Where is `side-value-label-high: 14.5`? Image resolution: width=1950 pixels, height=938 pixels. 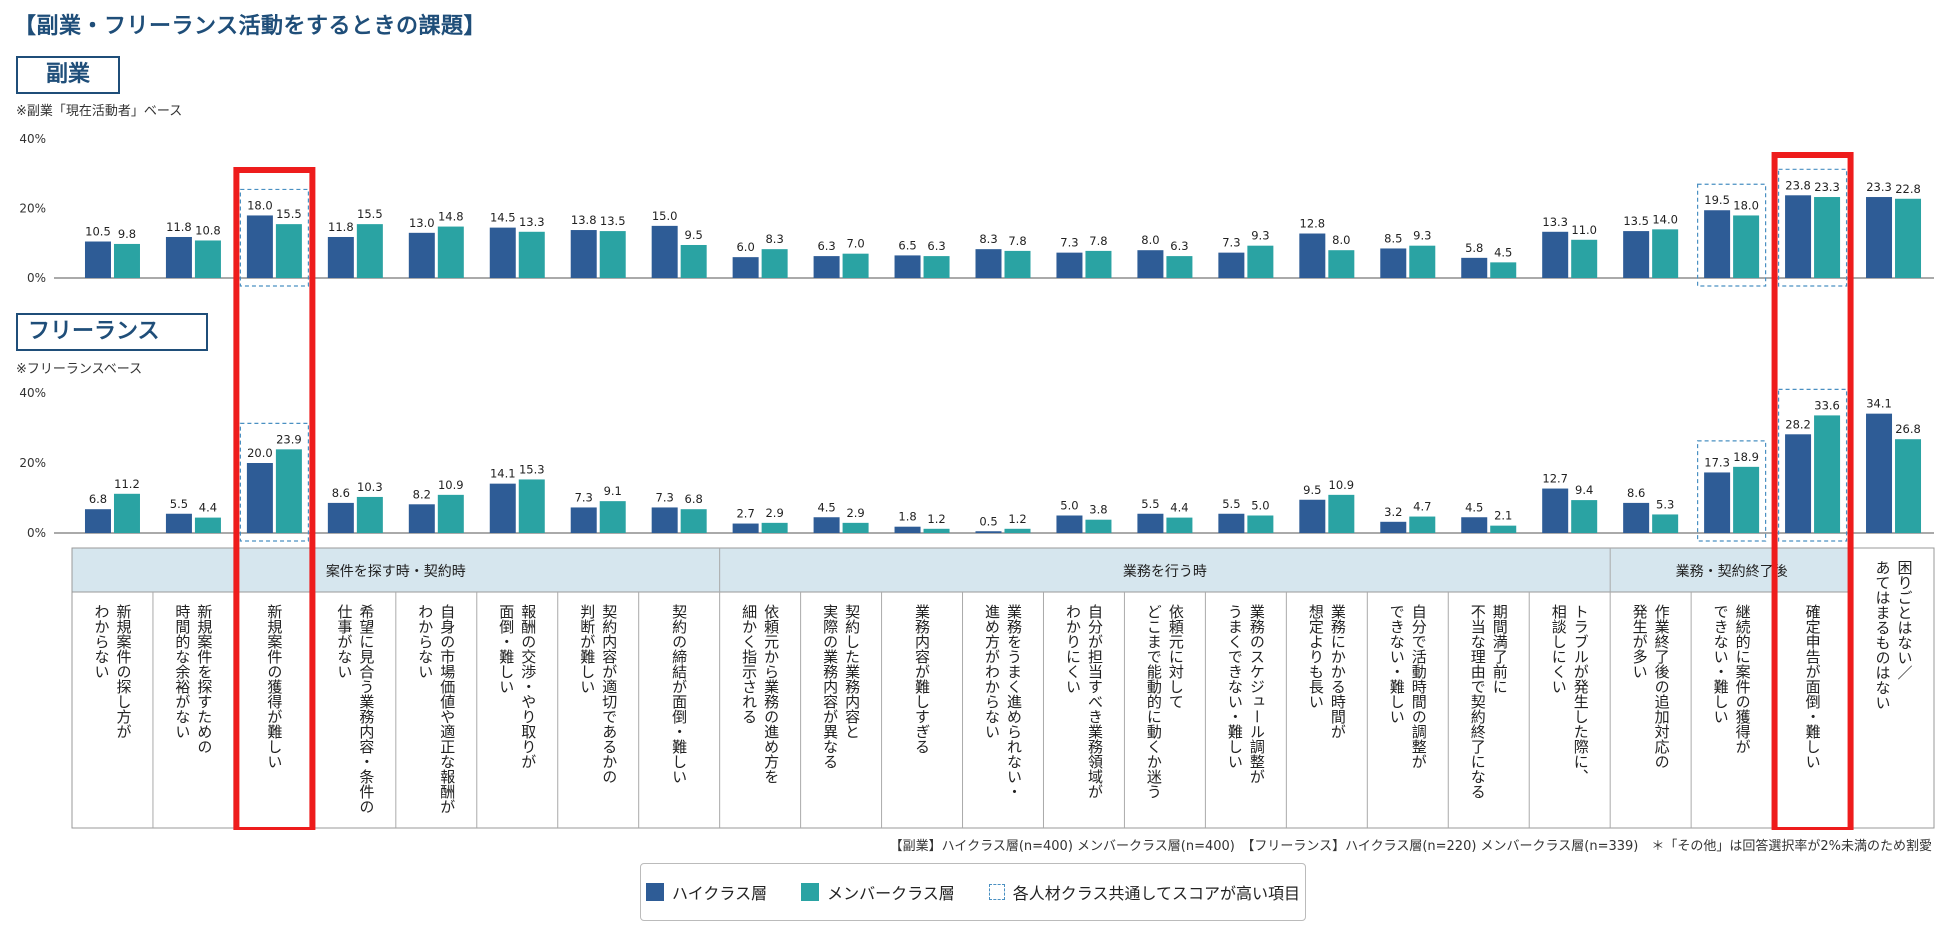 side-value-label-high: 14.5 is located at coordinates (503, 218).